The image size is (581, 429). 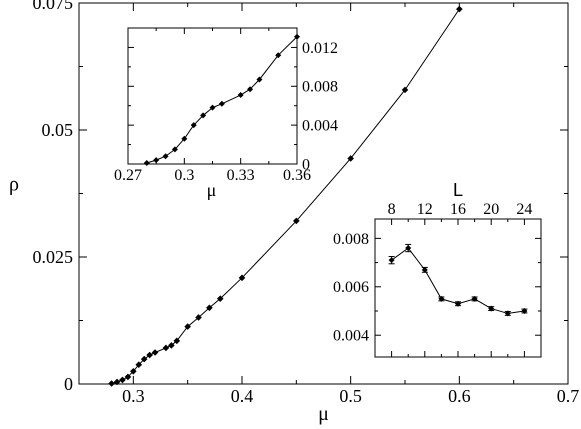 I want to click on x-tick-label: 8, so click(x=392, y=209).